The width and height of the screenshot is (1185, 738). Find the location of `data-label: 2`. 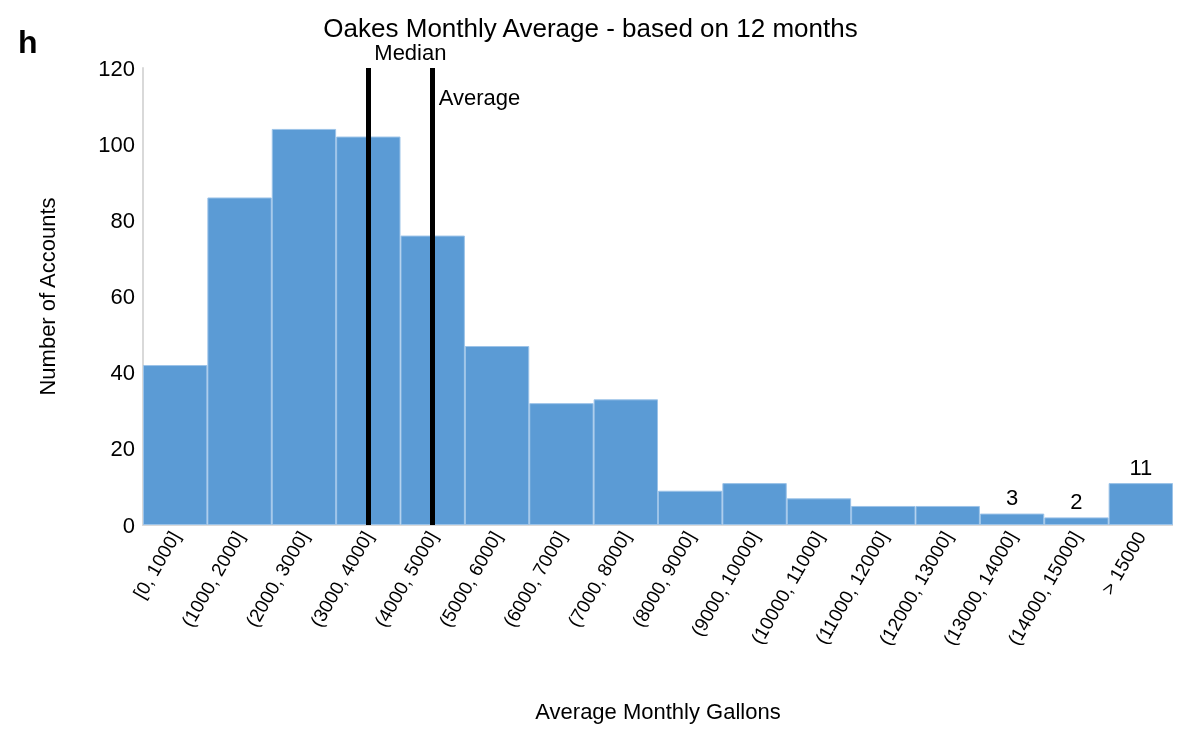

data-label: 2 is located at coordinates (1076, 501).